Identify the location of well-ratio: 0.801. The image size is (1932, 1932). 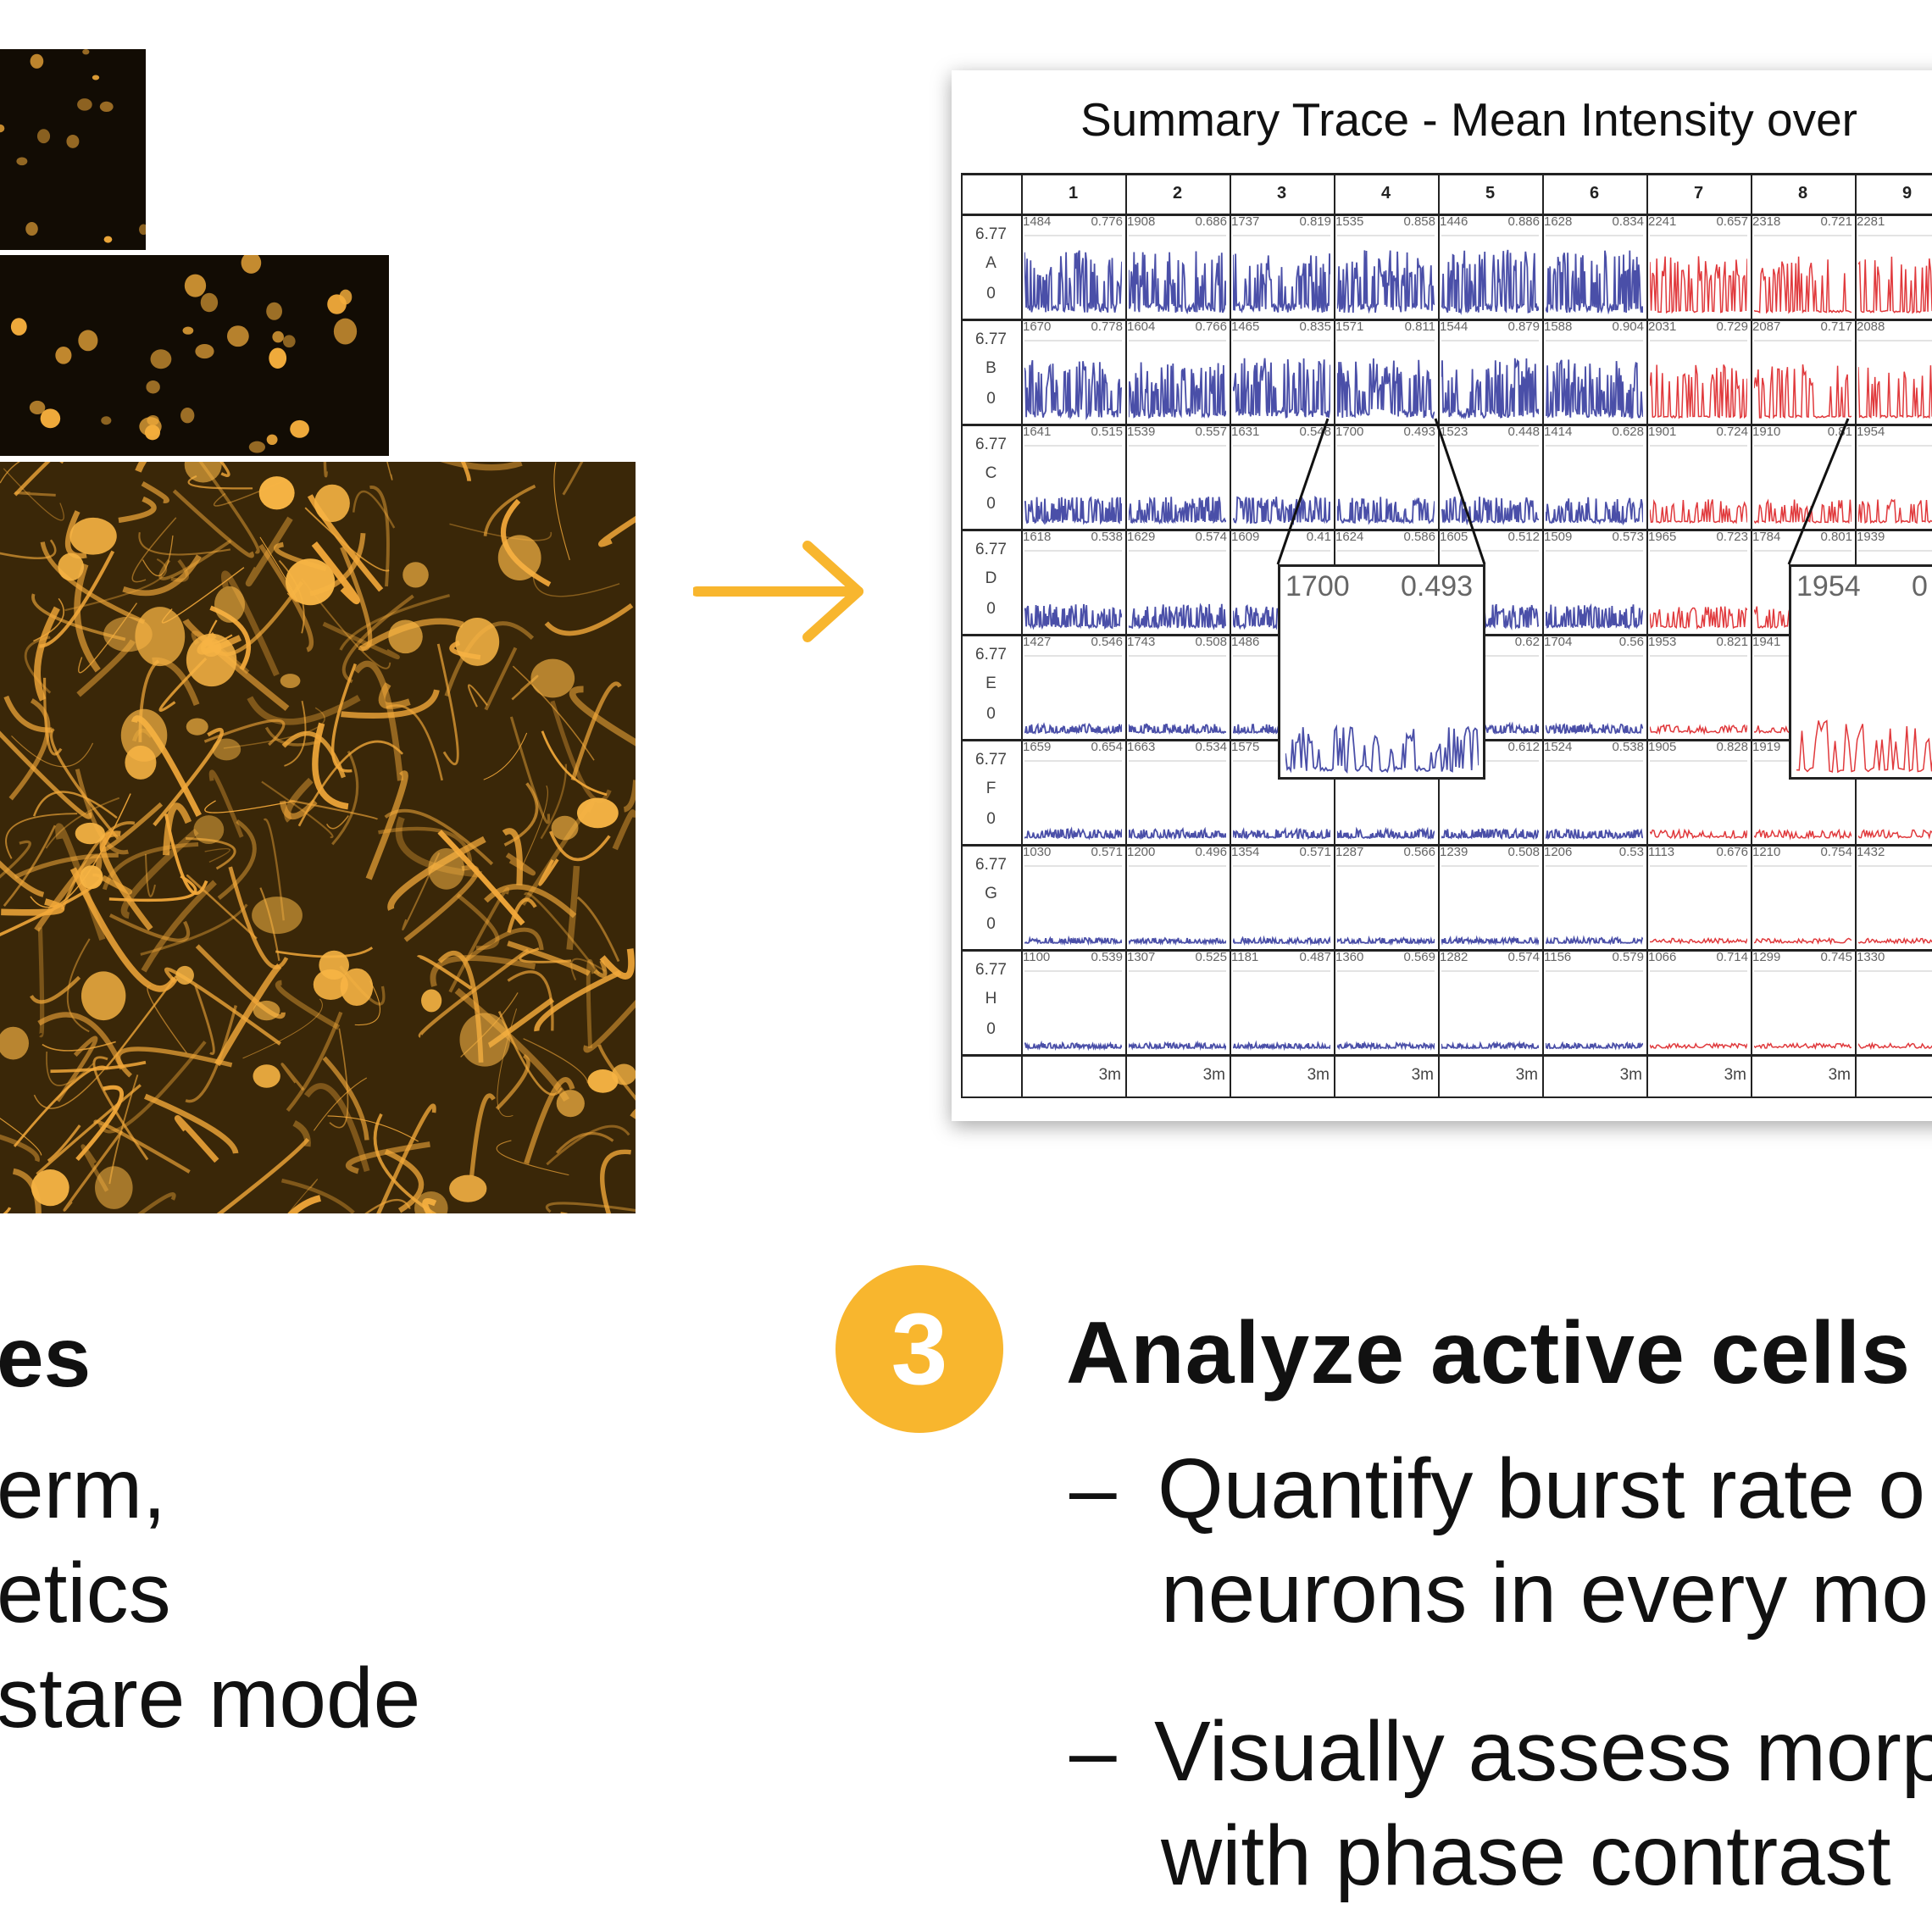
(1836, 537).